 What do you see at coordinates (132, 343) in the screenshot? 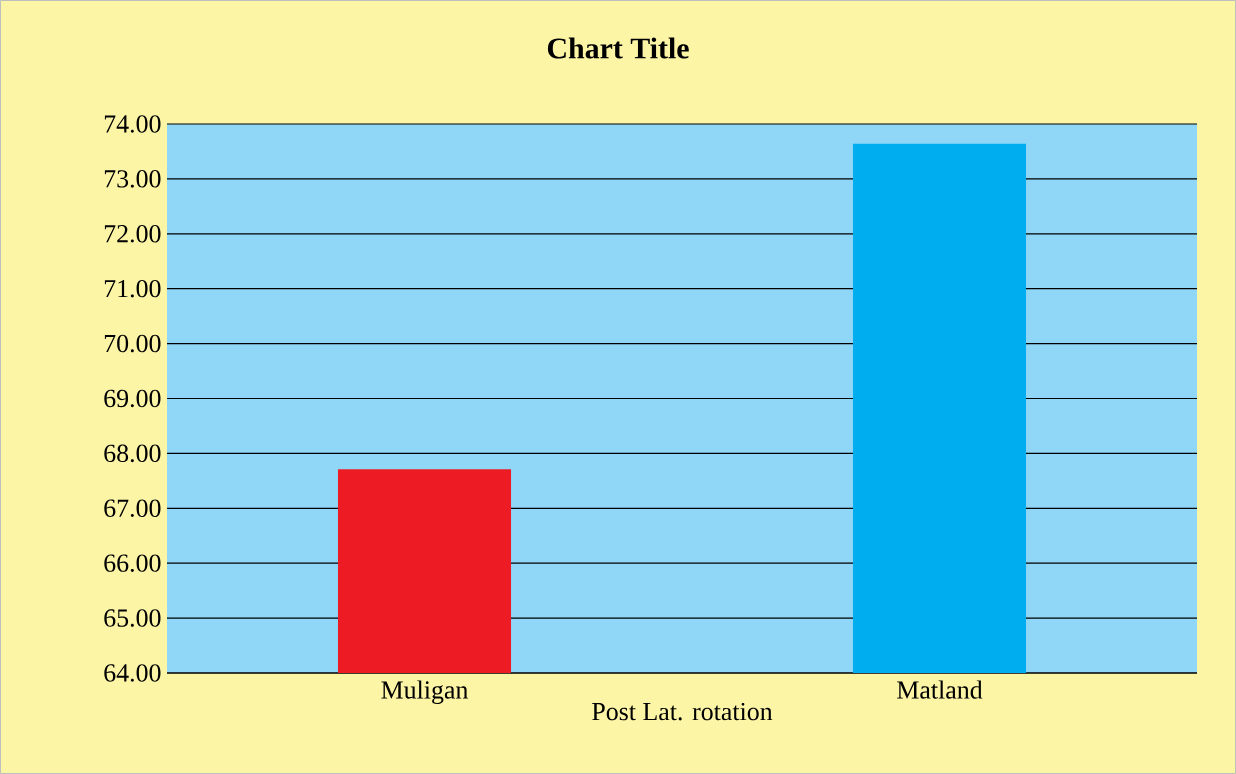
I see `y-tick-label: 70.00` at bounding box center [132, 343].